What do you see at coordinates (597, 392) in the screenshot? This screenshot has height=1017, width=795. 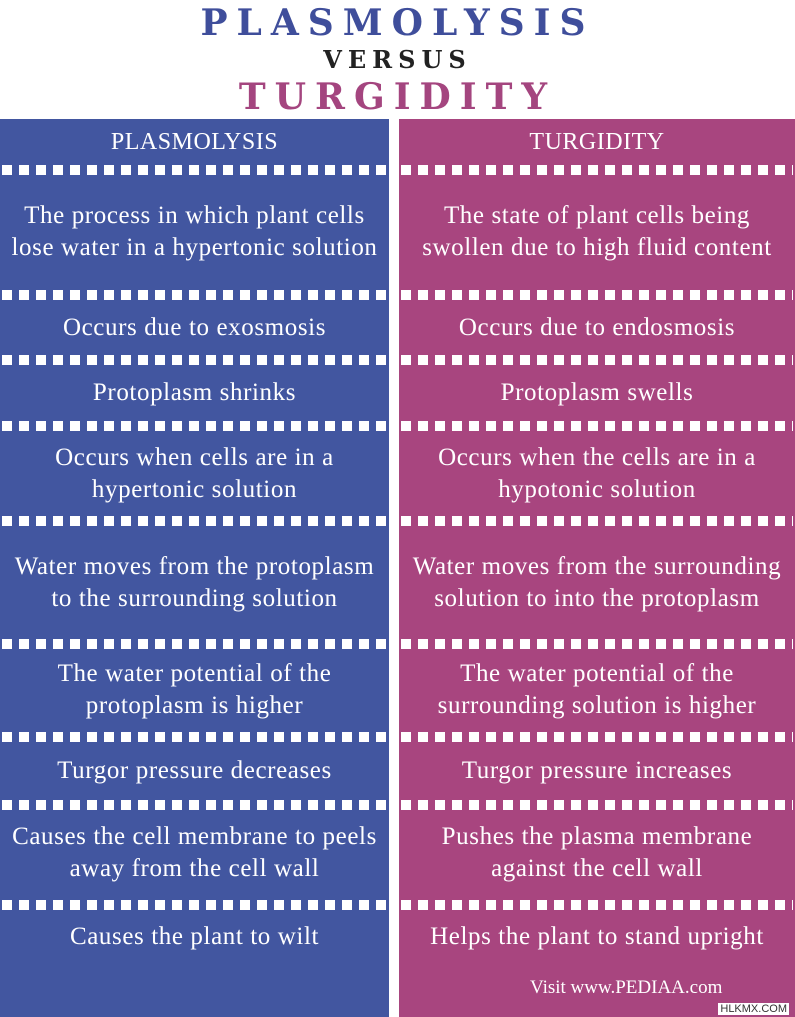 I see `turgidity-row-3: Protoplasm swells` at bounding box center [597, 392].